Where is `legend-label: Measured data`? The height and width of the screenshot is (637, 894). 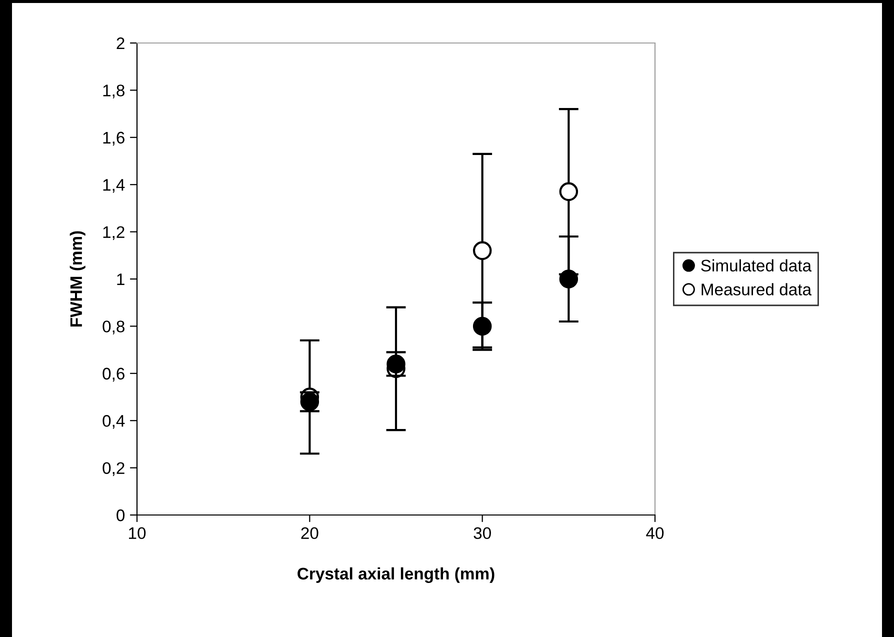
legend-label: Measured data is located at coordinates (757, 289).